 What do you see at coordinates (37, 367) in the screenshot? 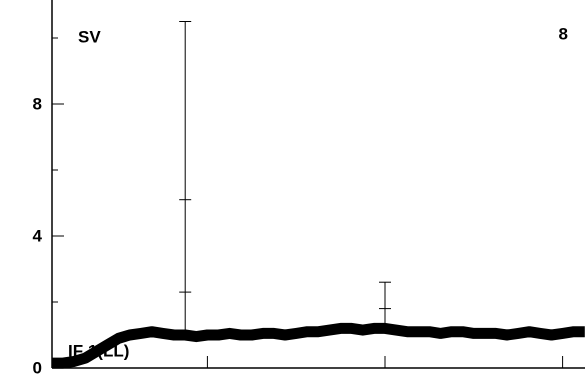
I see `y-tick-label: 0` at bounding box center [37, 367].